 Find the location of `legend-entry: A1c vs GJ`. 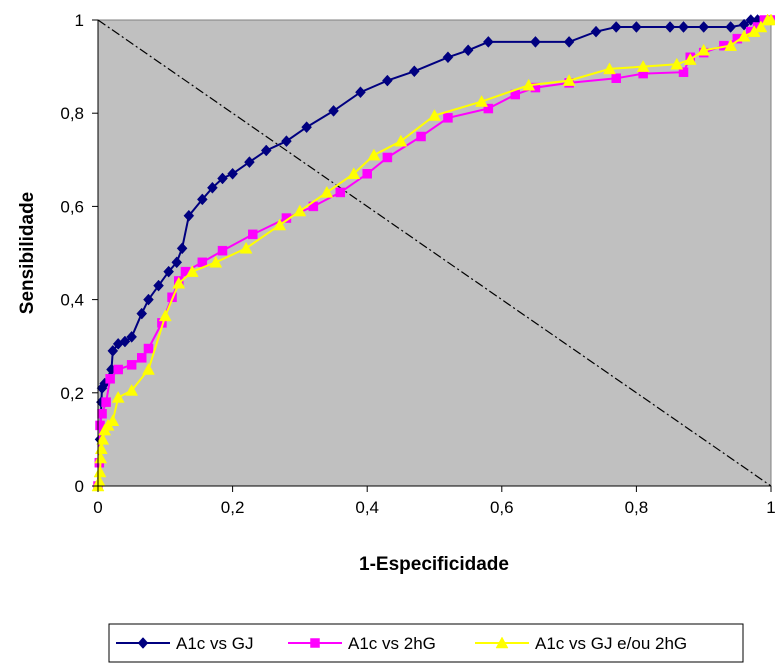

legend-entry: A1c vs GJ is located at coordinates (184, 643).